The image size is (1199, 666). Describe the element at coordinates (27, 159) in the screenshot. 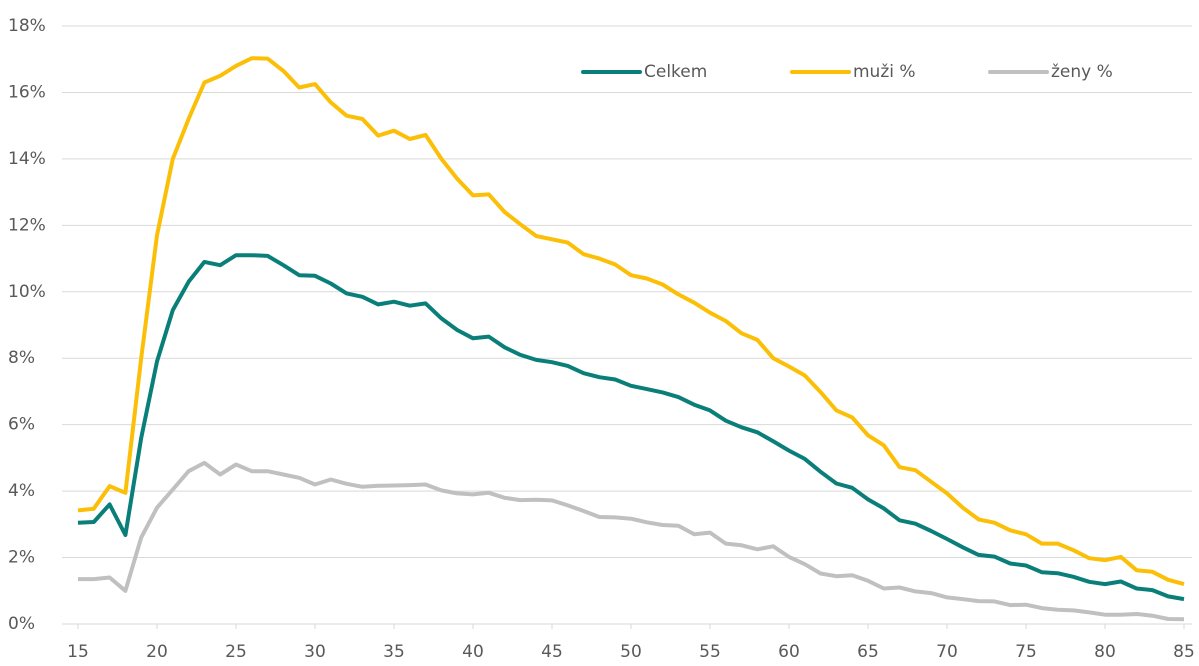

I see `y-tick-label: 14%` at that location.